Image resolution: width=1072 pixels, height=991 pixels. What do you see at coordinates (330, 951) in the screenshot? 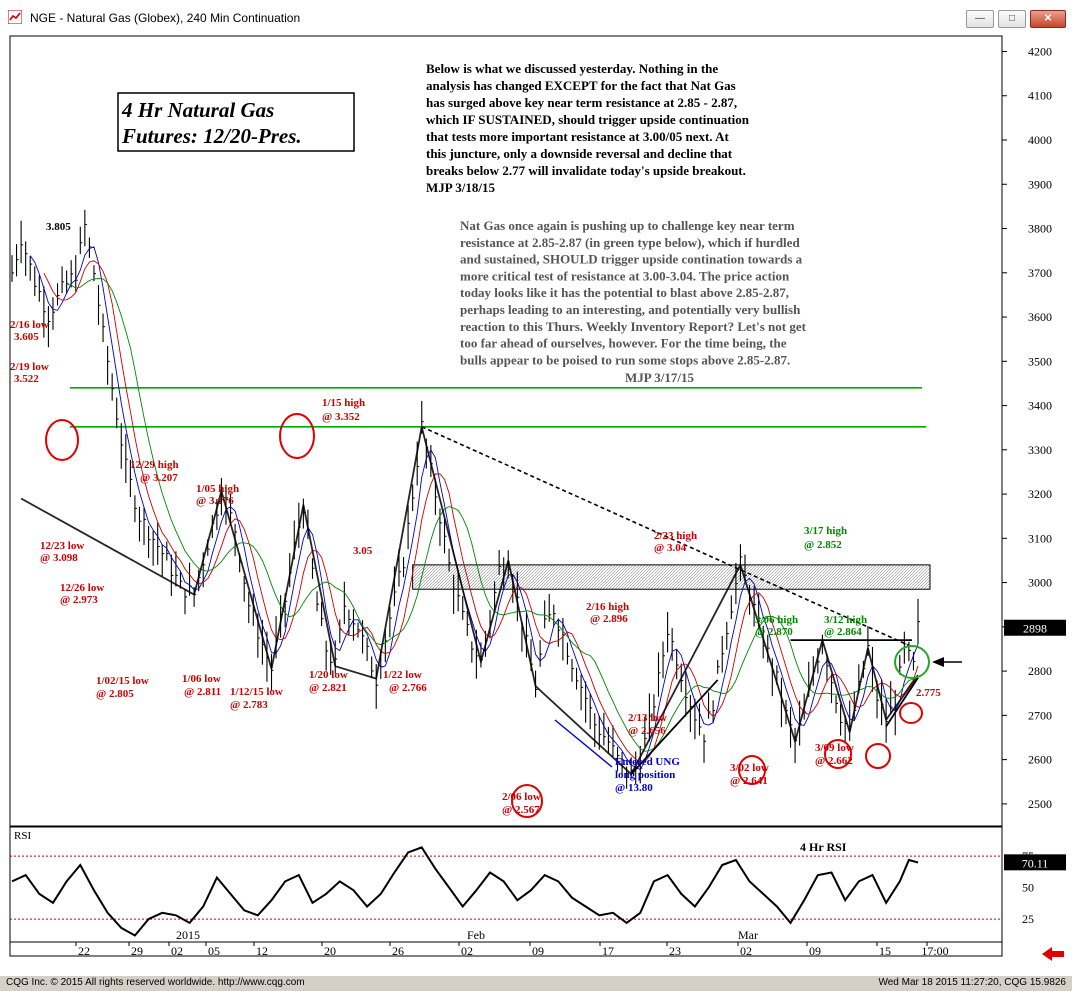
I see `x-tick-label: 20` at bounding box center [330, 951].